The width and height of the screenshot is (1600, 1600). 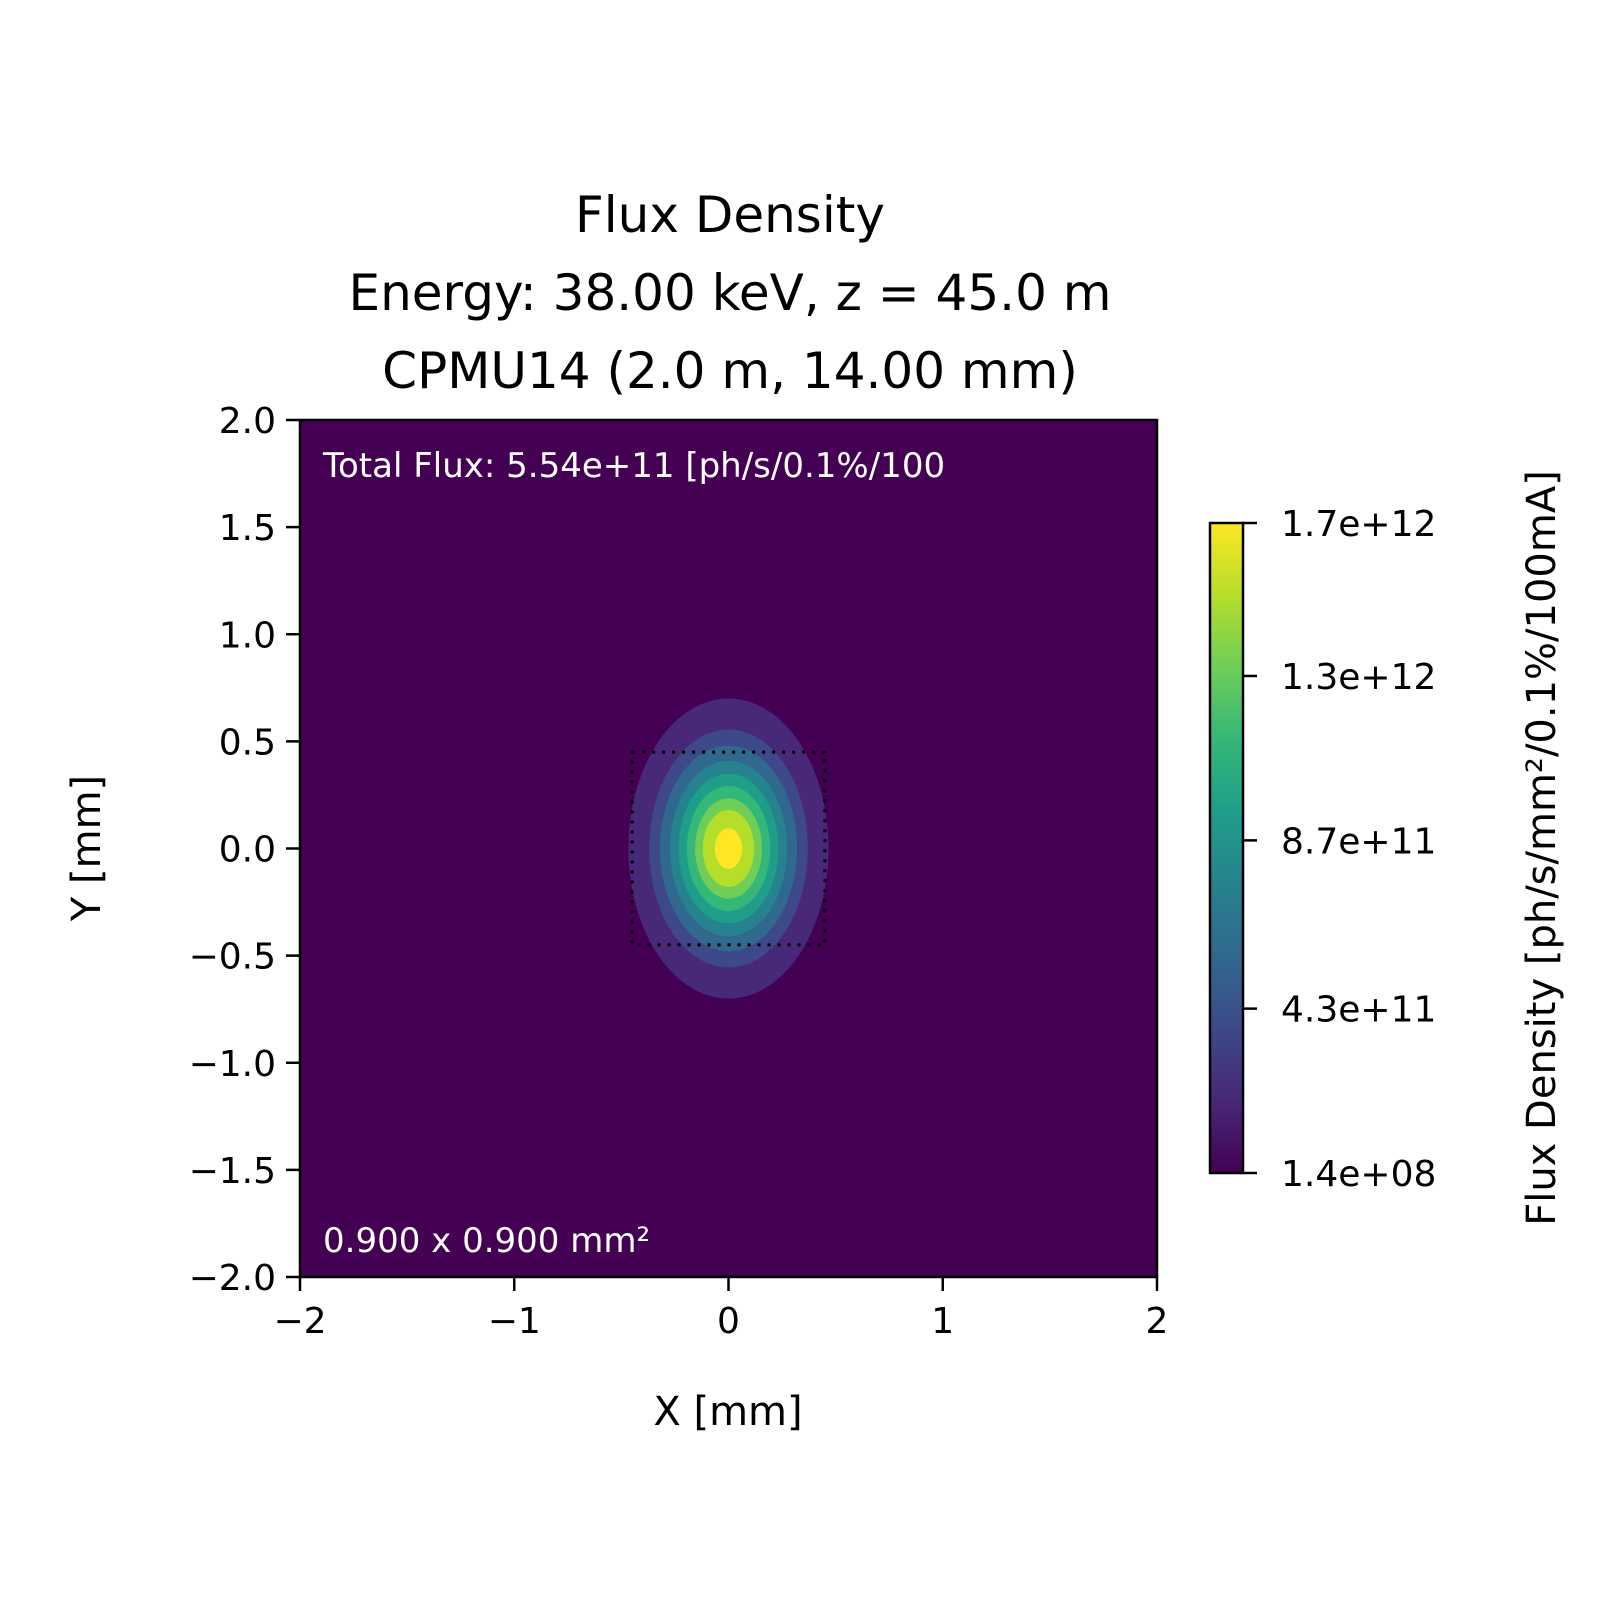 I want to click on colorbar-label: Flux Density [ph/s/mm²/0.1%/100mA], so click(x=1542, y=848).